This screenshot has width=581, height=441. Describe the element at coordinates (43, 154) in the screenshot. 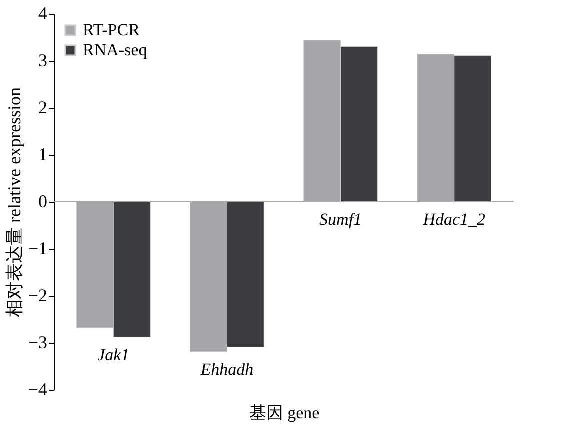

I see `y-tick-label: 1` at that location.